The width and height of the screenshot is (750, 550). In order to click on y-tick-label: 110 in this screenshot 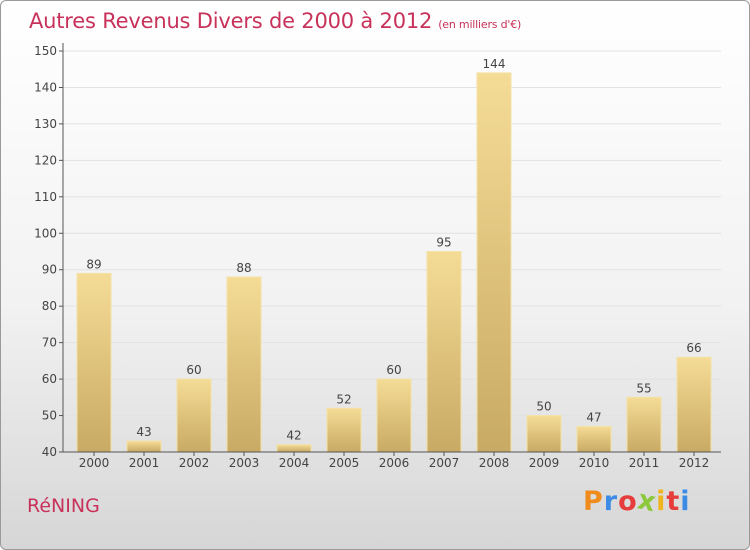, I will do `click(45, 197)`.